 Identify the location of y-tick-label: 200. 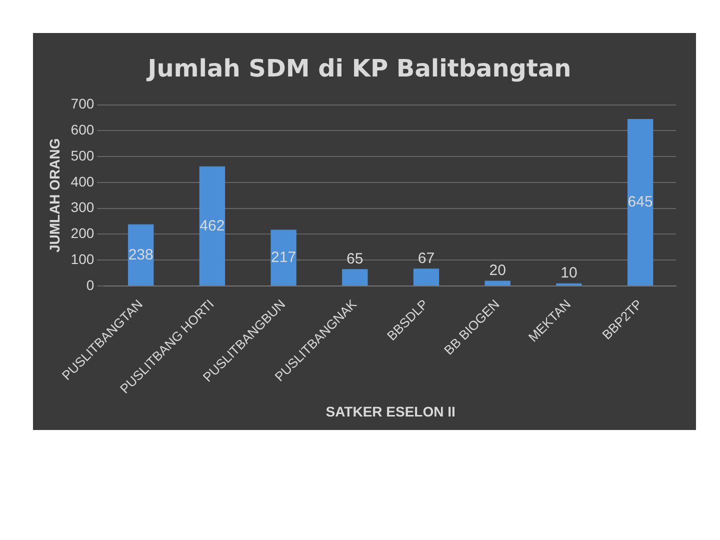
(82, 233).